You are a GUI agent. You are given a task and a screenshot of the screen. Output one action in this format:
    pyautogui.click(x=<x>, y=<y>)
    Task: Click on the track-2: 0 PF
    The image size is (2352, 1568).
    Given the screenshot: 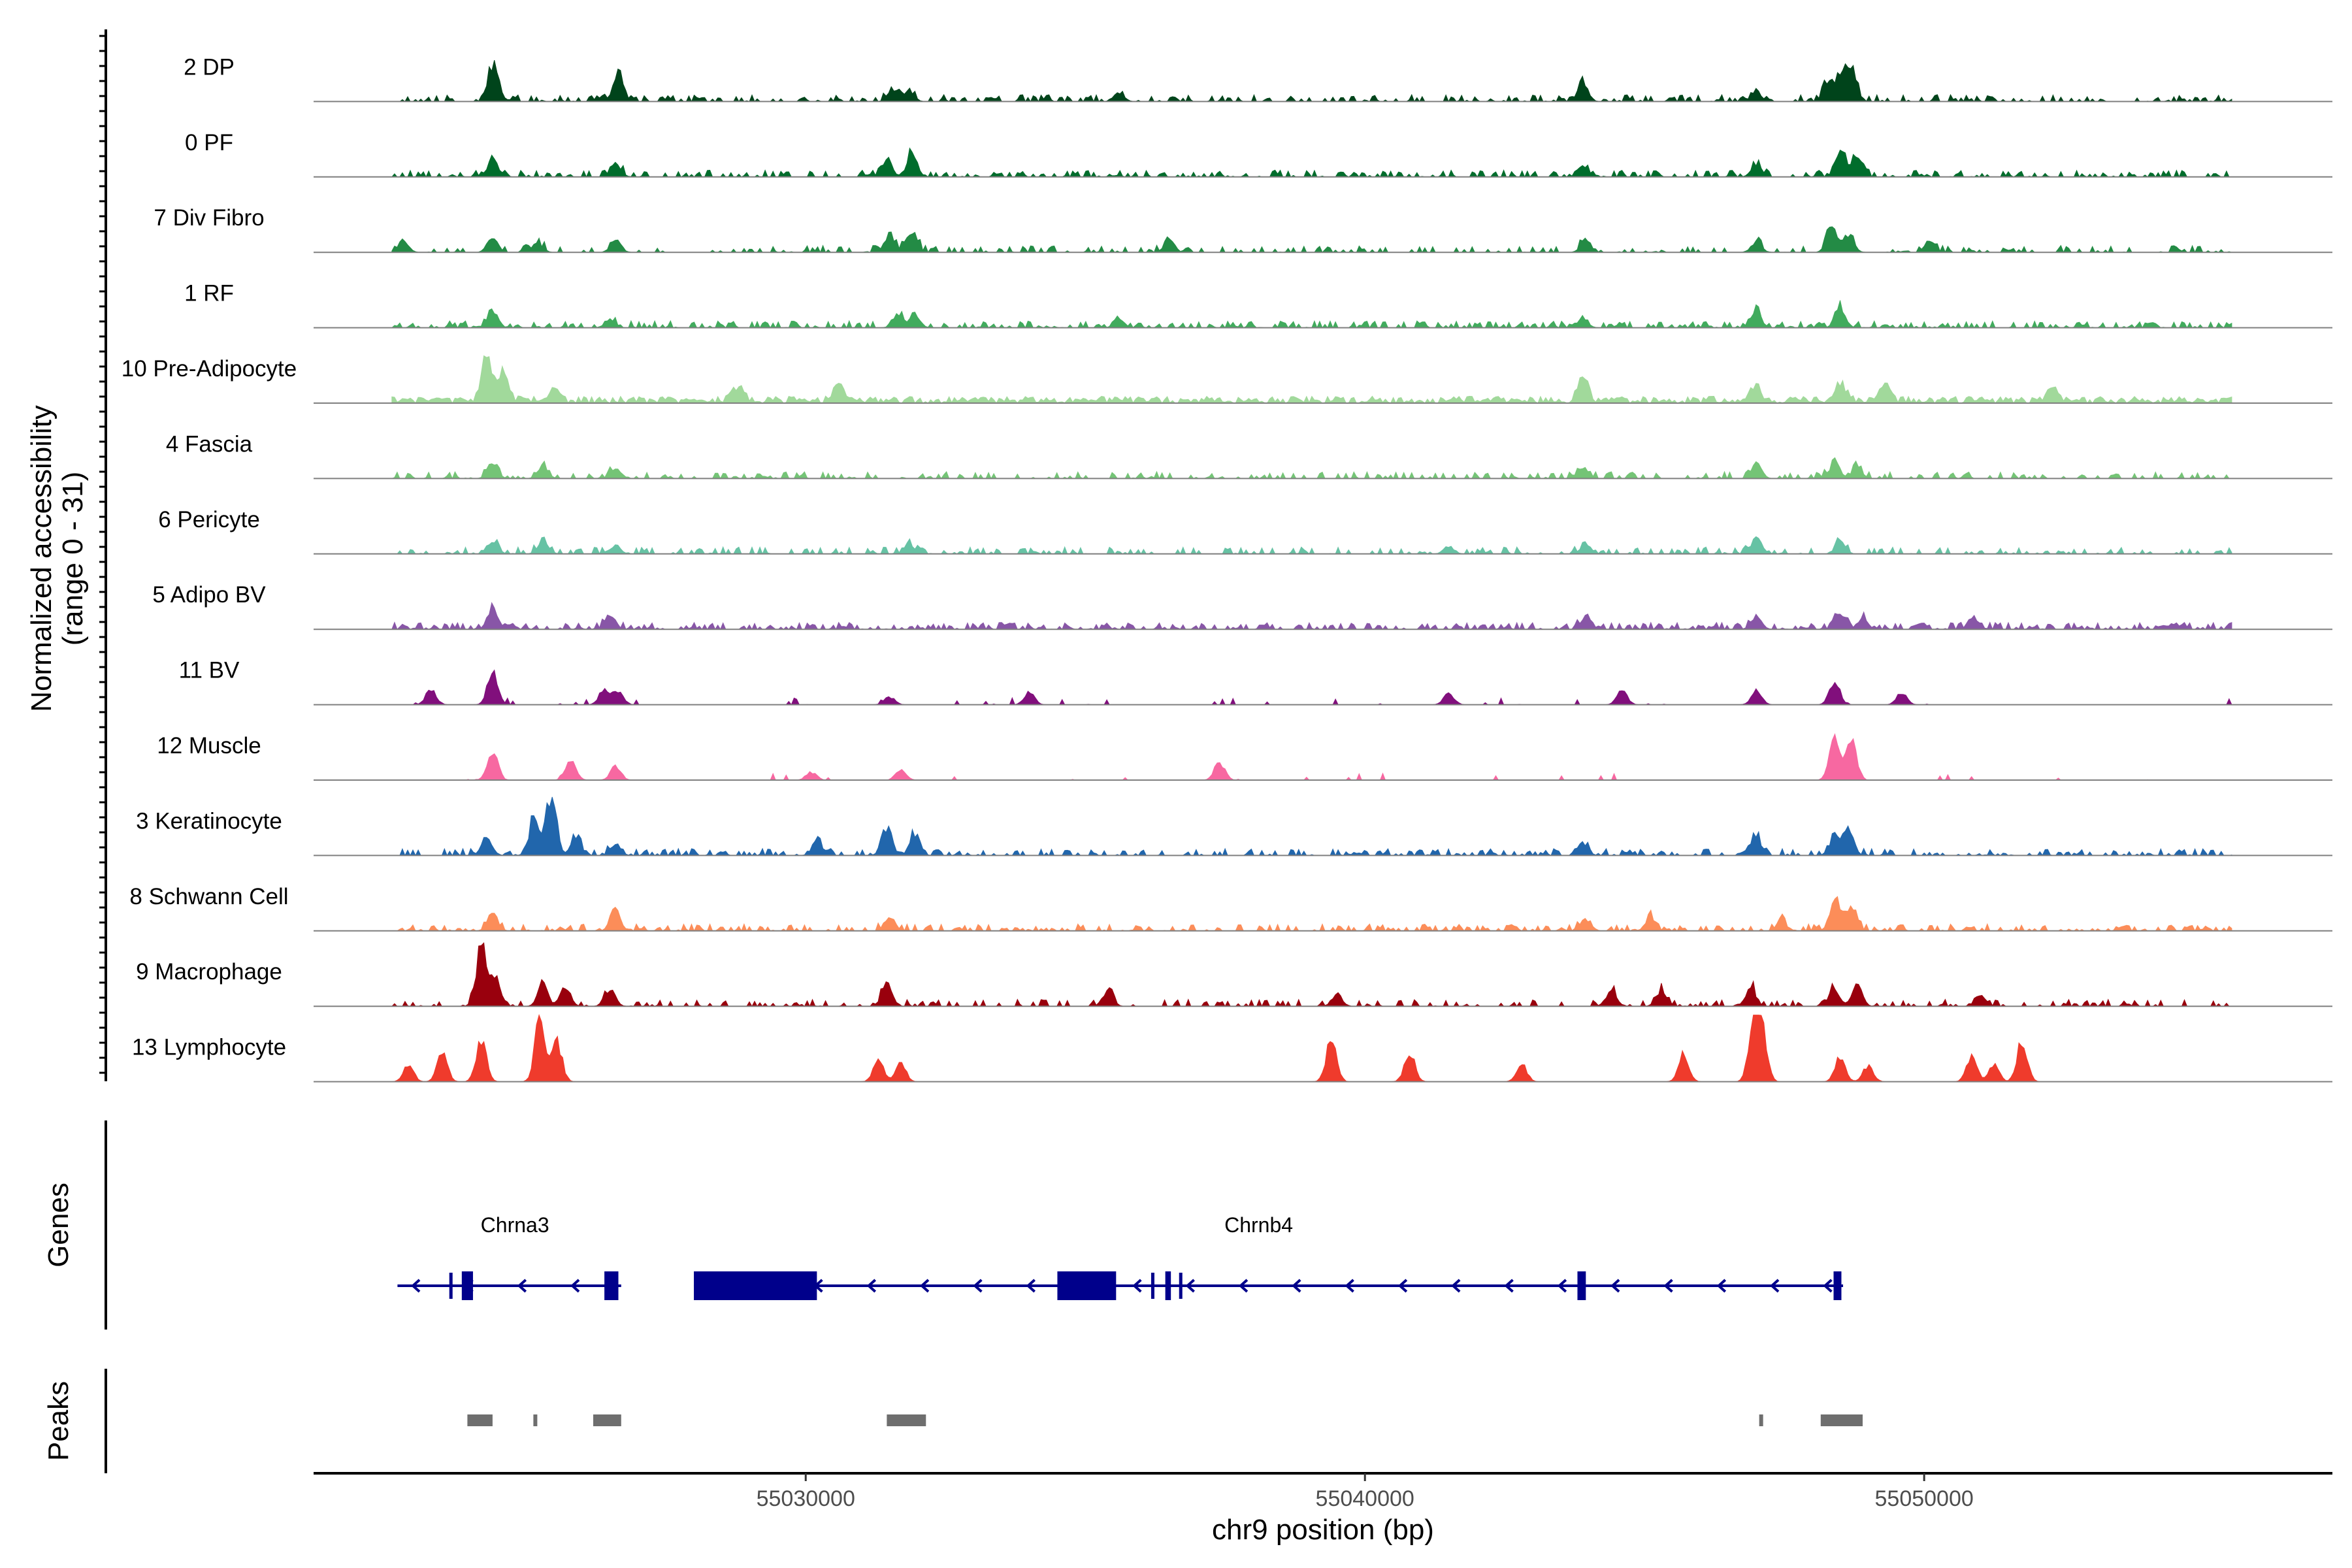 What is the action you would take?
    pyautogui.click(x=1258, y=154)
    